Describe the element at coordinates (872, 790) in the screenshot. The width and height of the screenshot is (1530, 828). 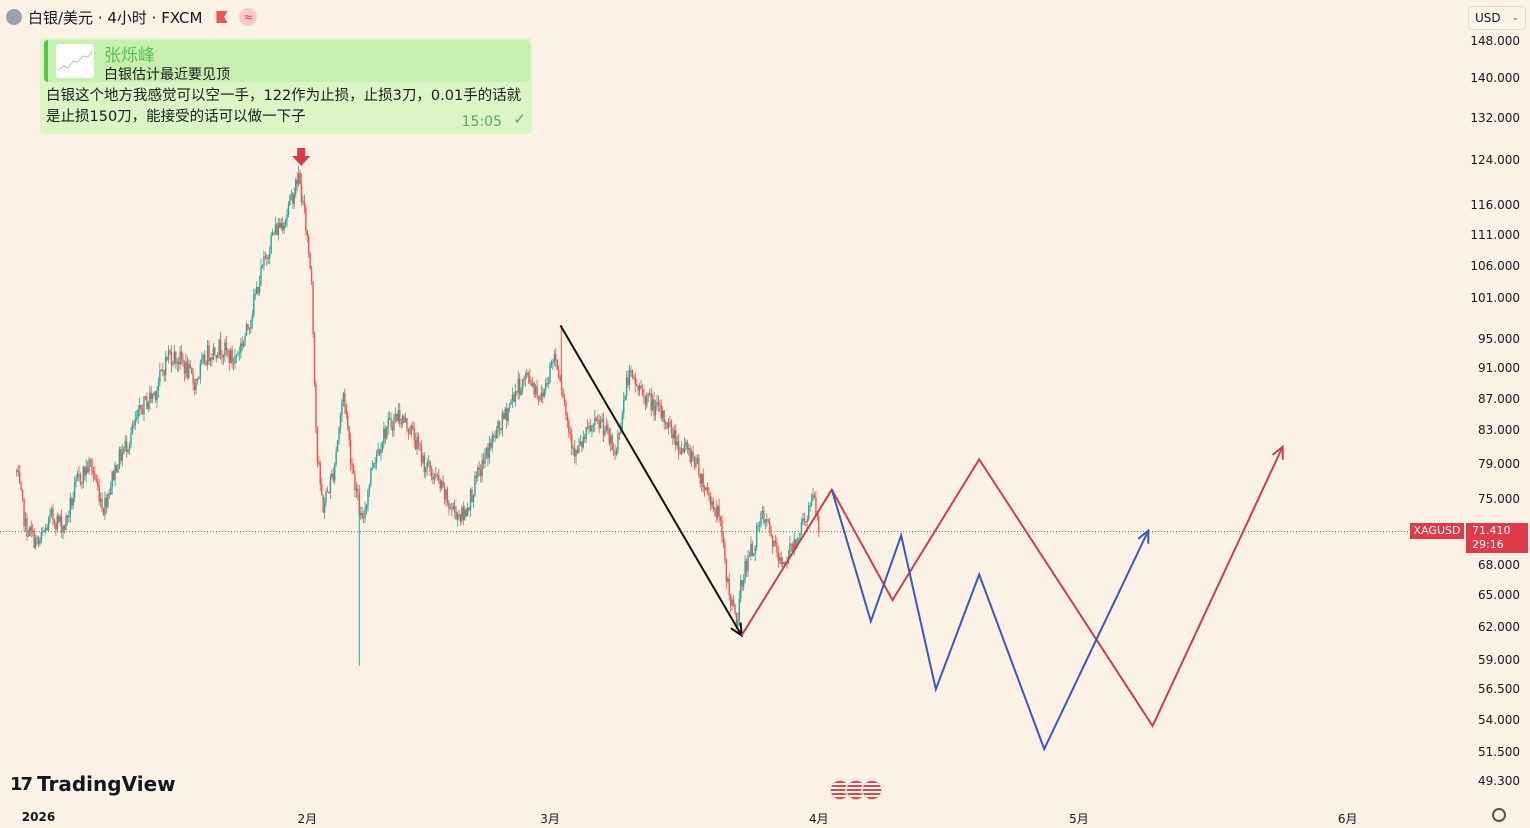
I see `us-flag-icon` at that location.